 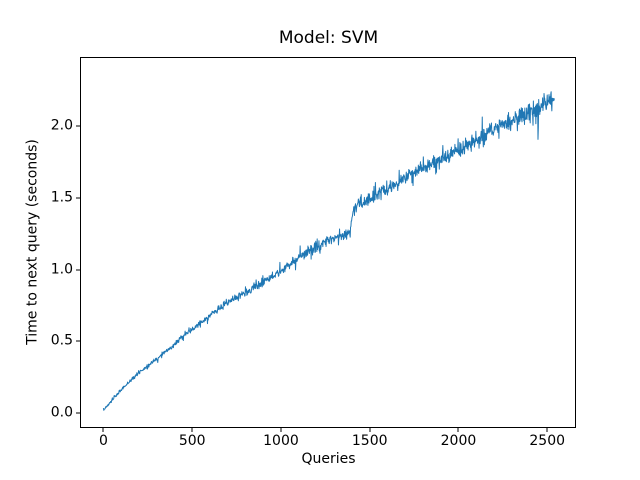 I want to click on x-tick-label: 2000, so click(x=458, y=441).